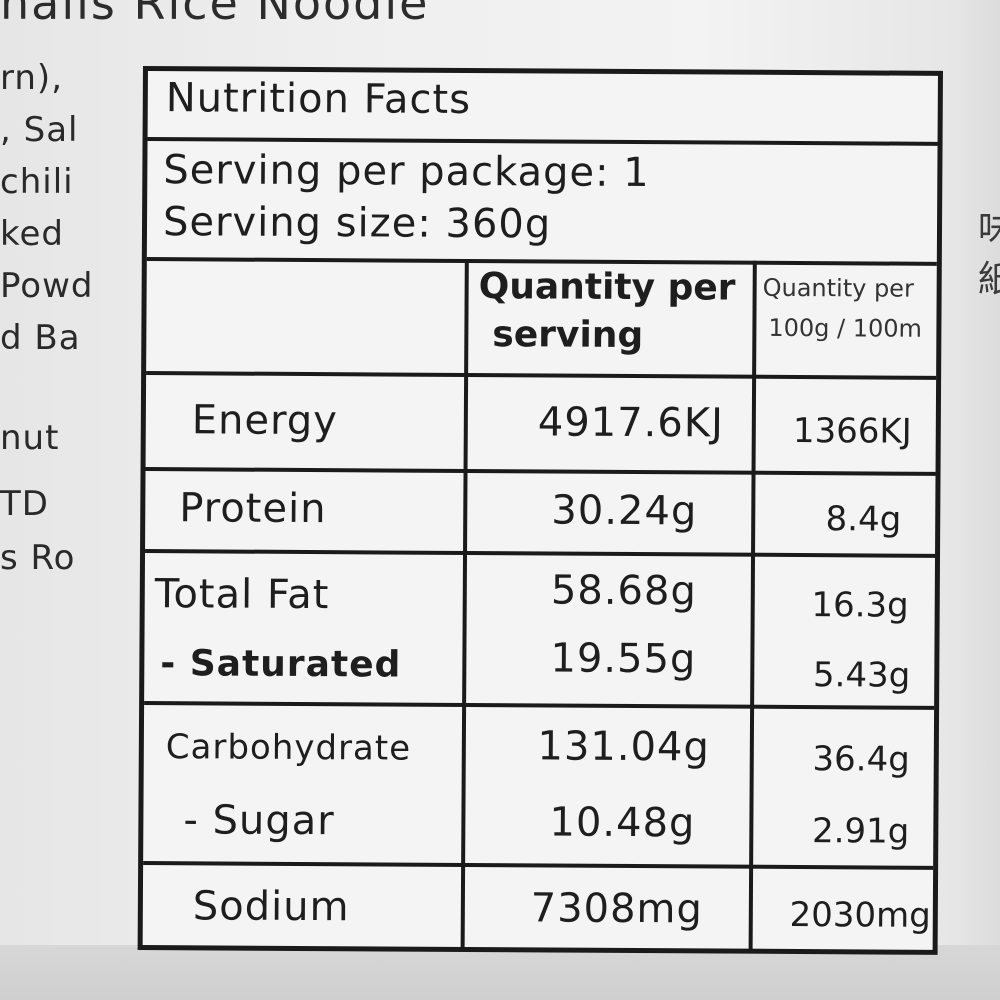 Image resolution: width=1000 pixels, height=1000 pixels. What do you see at coordinates (30, 438) in the screenshot?
I see `ingredient-line: nut` at bounding box center [30, 438].